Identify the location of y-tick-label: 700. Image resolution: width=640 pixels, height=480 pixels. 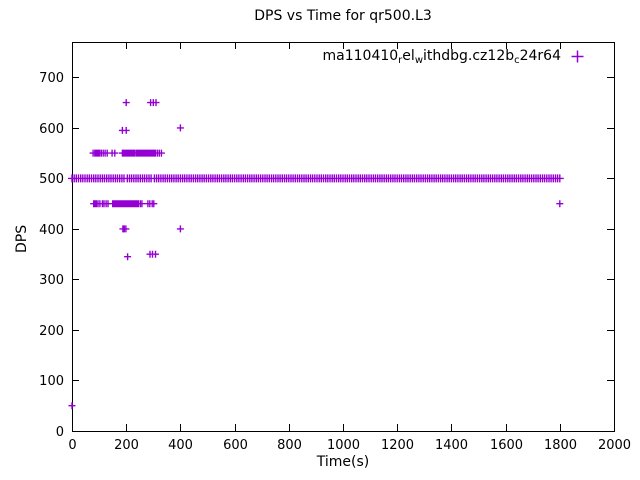
(51, 78).